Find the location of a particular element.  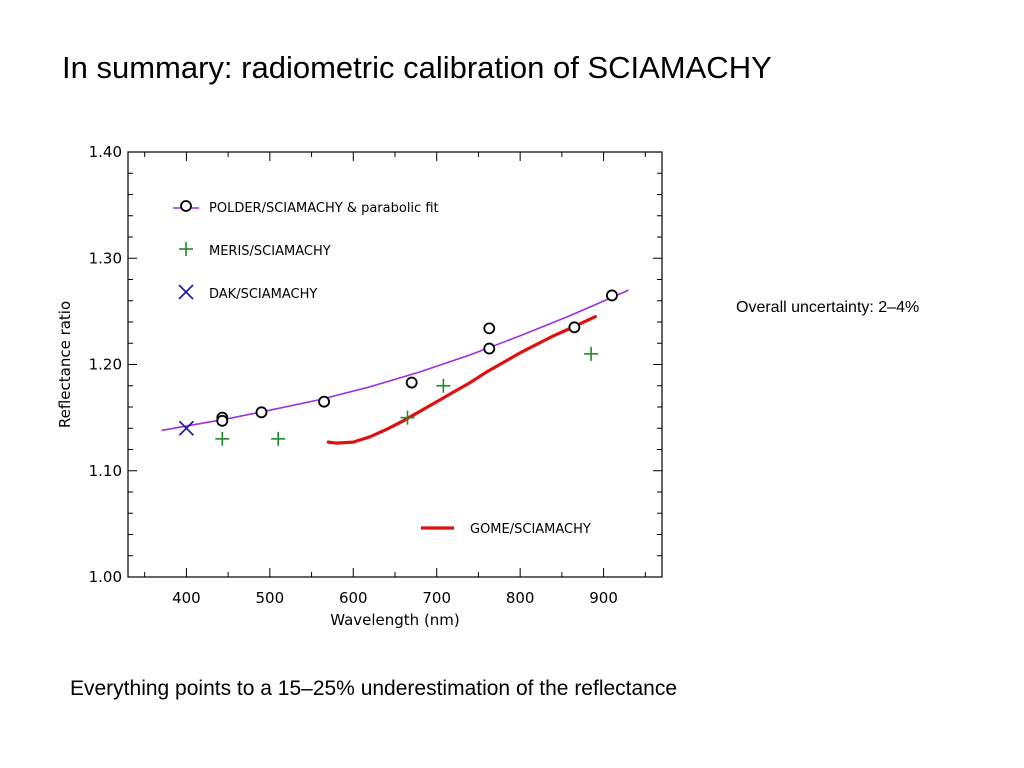

y-tick-label: 1.00 is located at coordinates (105, 577).